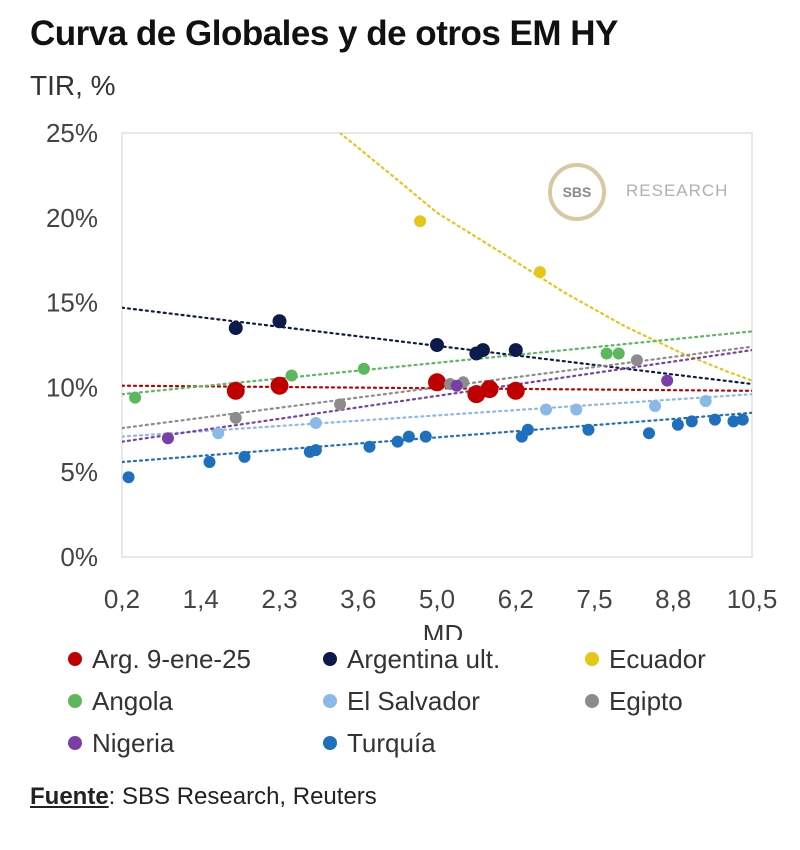  Describe the element at coordinates (437, 363) in the screenshot. I see `trendline-angola` at that location.